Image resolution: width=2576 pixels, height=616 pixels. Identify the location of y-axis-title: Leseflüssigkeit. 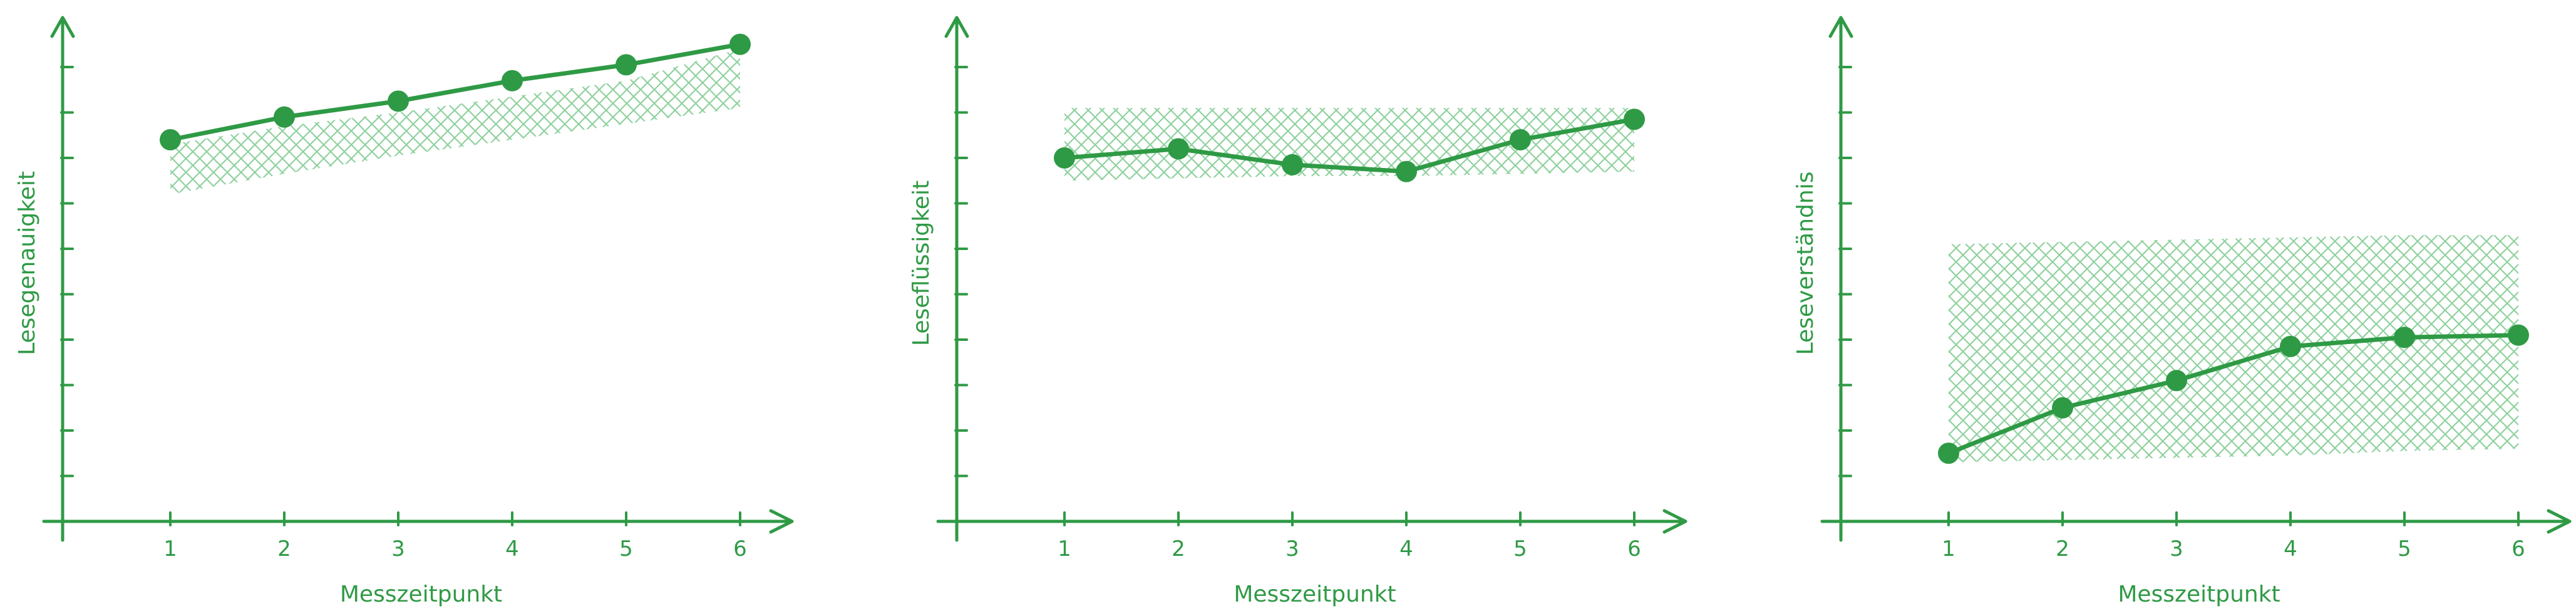
(922, 263).